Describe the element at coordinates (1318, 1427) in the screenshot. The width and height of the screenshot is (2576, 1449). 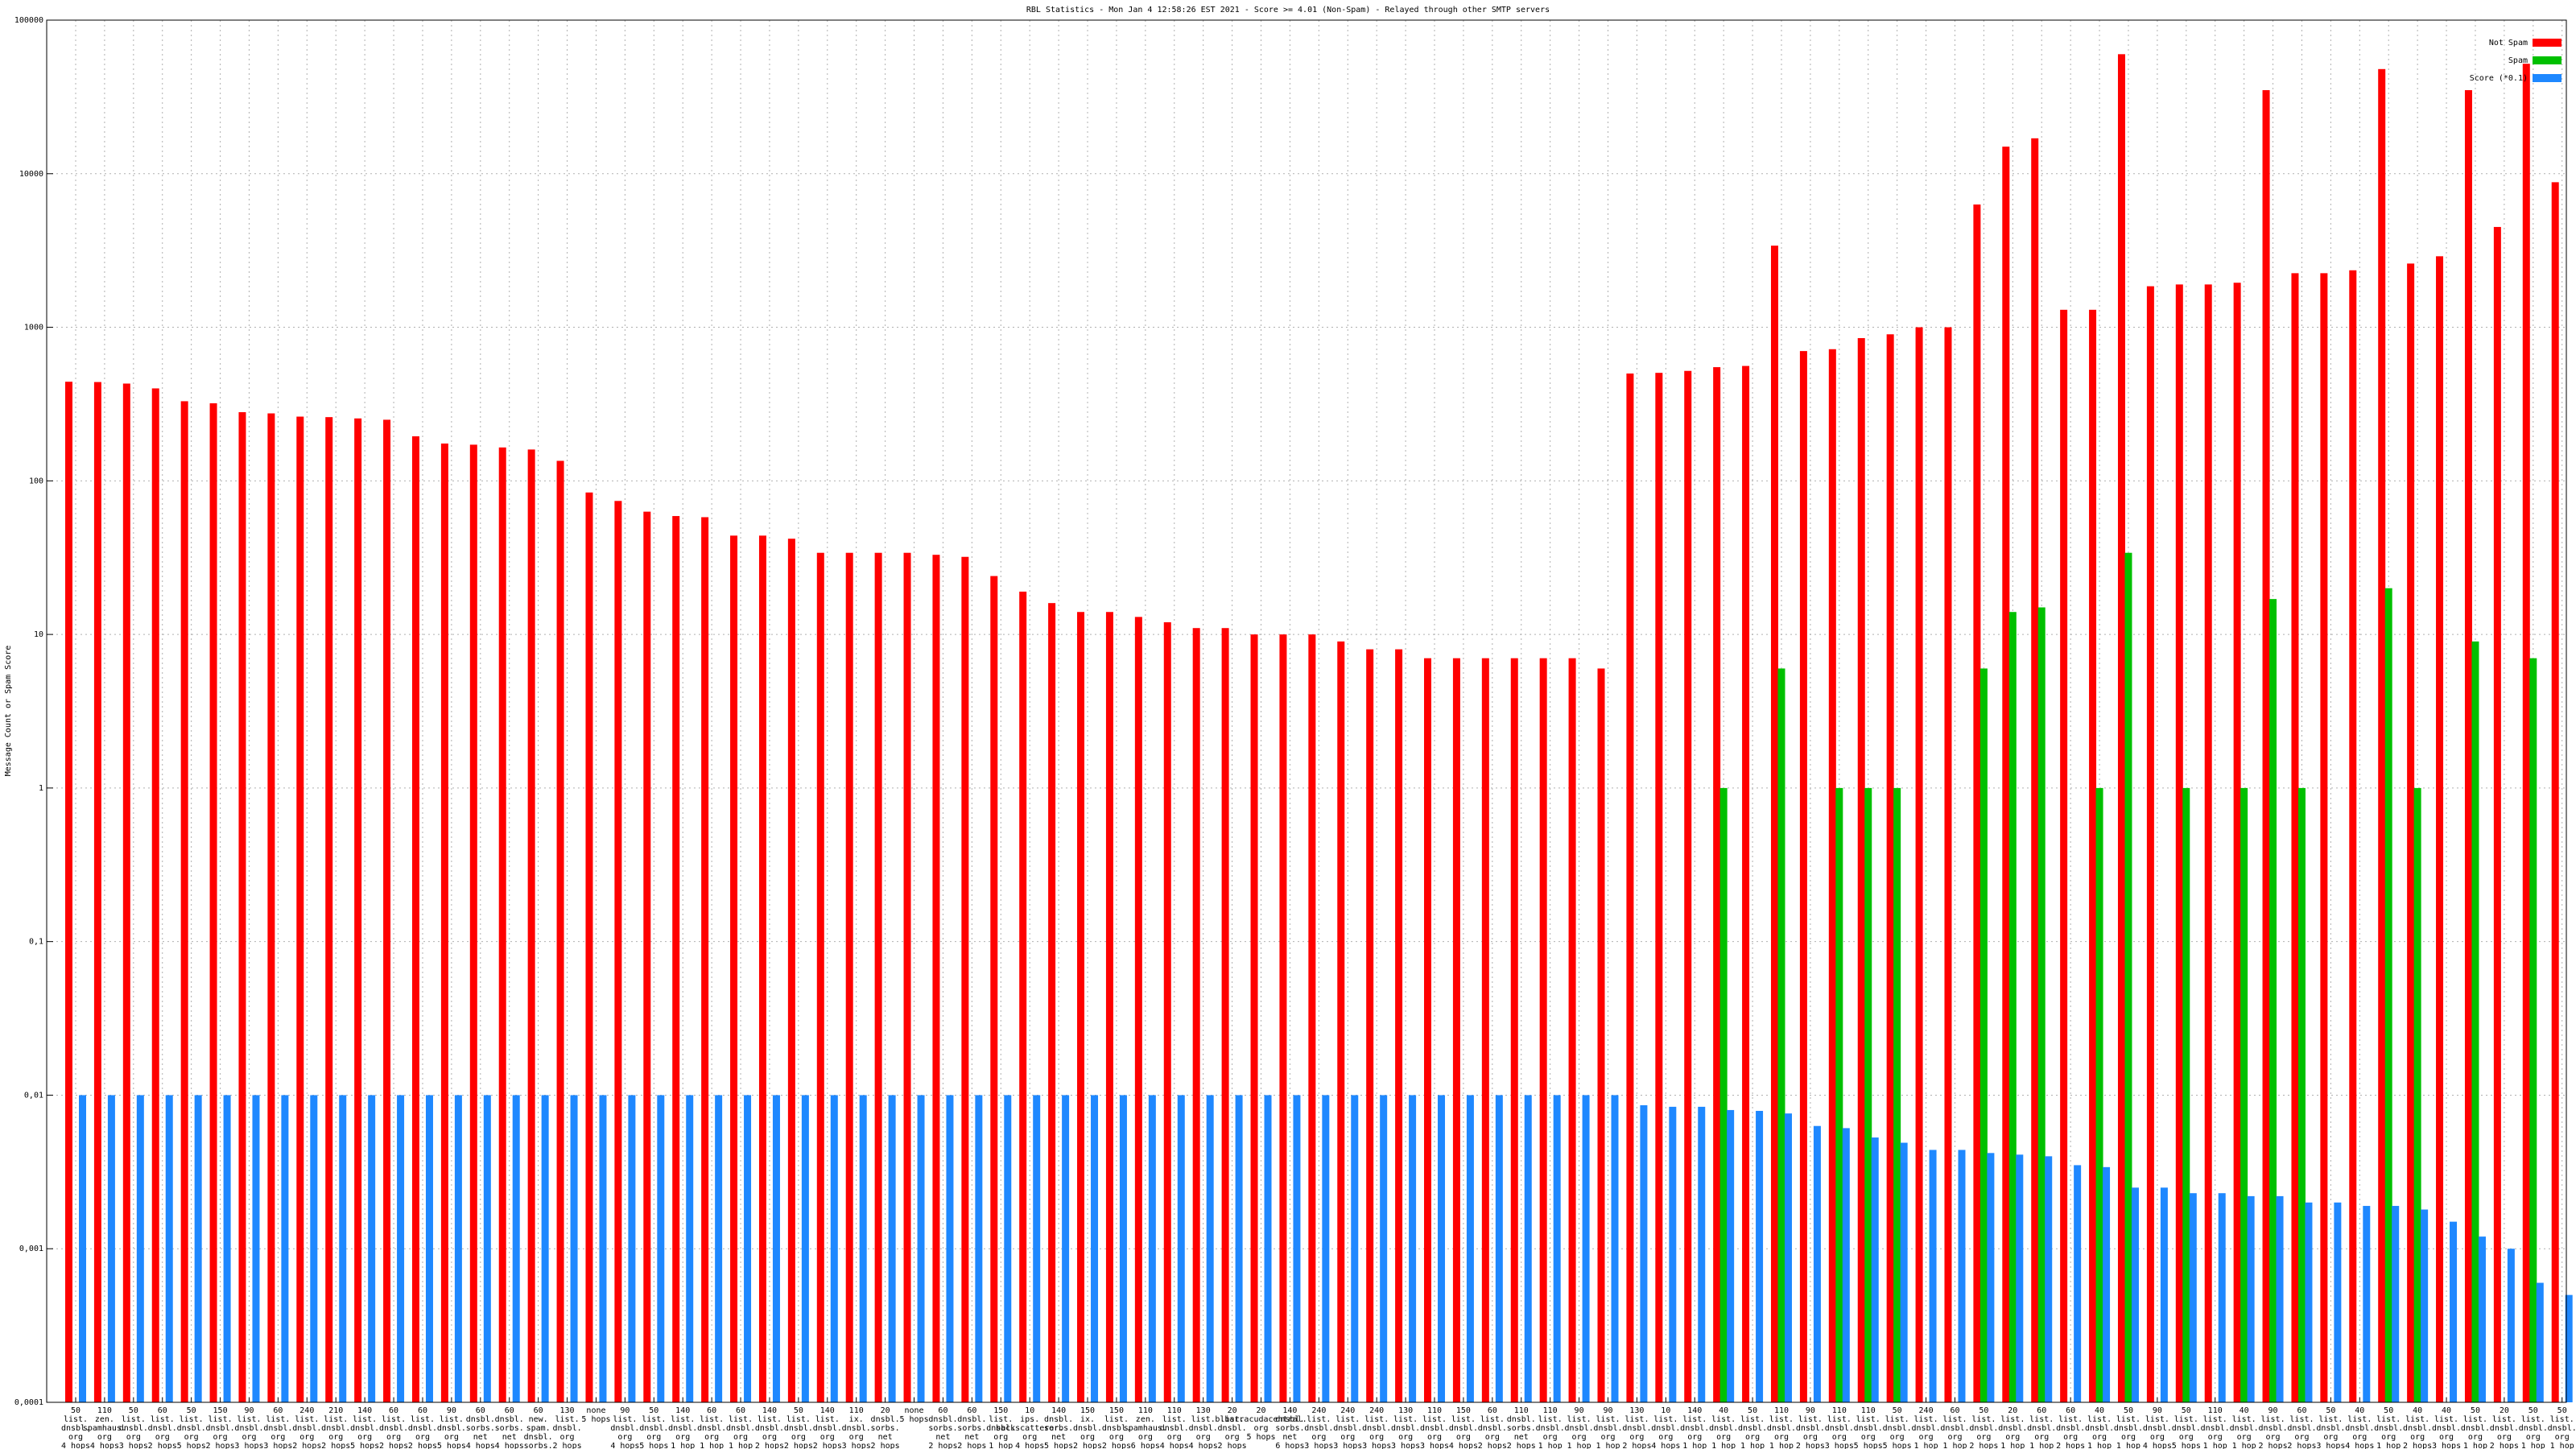
I see `x-tick-label: 240 list. dnsbl. org 3 hops` at that location.